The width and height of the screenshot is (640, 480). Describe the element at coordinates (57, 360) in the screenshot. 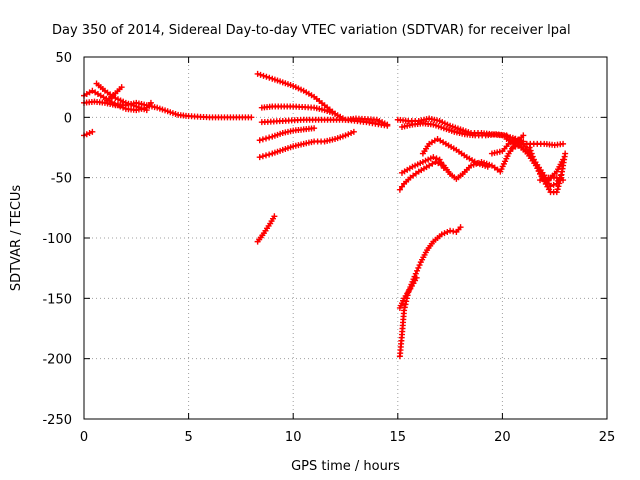

I see `y-tick-label: -200` at that location.